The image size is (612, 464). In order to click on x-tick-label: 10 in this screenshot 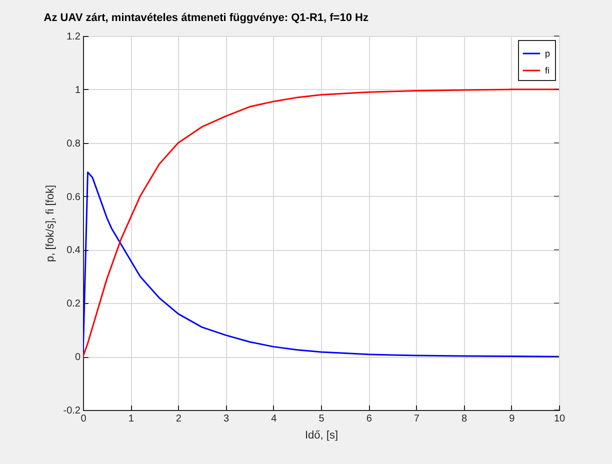, I will do `click(560, 419)`.